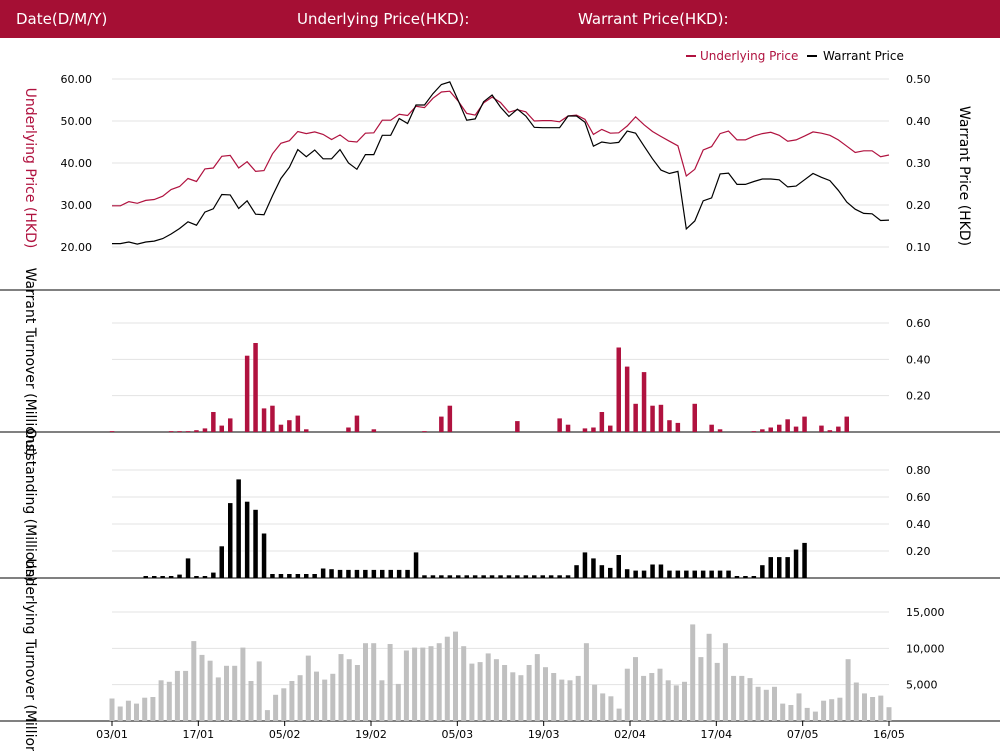 The image size is (1000, 751). What do you see at coordinates (544, 734) in the screenshot?
I see `x-tick-label: 19/03` at bounding box center [544, 734].